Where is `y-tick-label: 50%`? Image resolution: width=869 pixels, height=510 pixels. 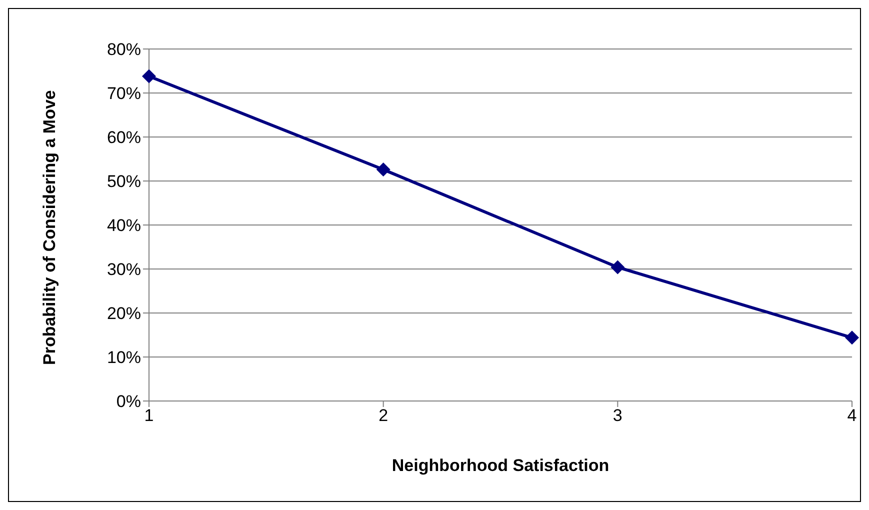
y-tick-label: 50% is located at coordinates (123, 182).